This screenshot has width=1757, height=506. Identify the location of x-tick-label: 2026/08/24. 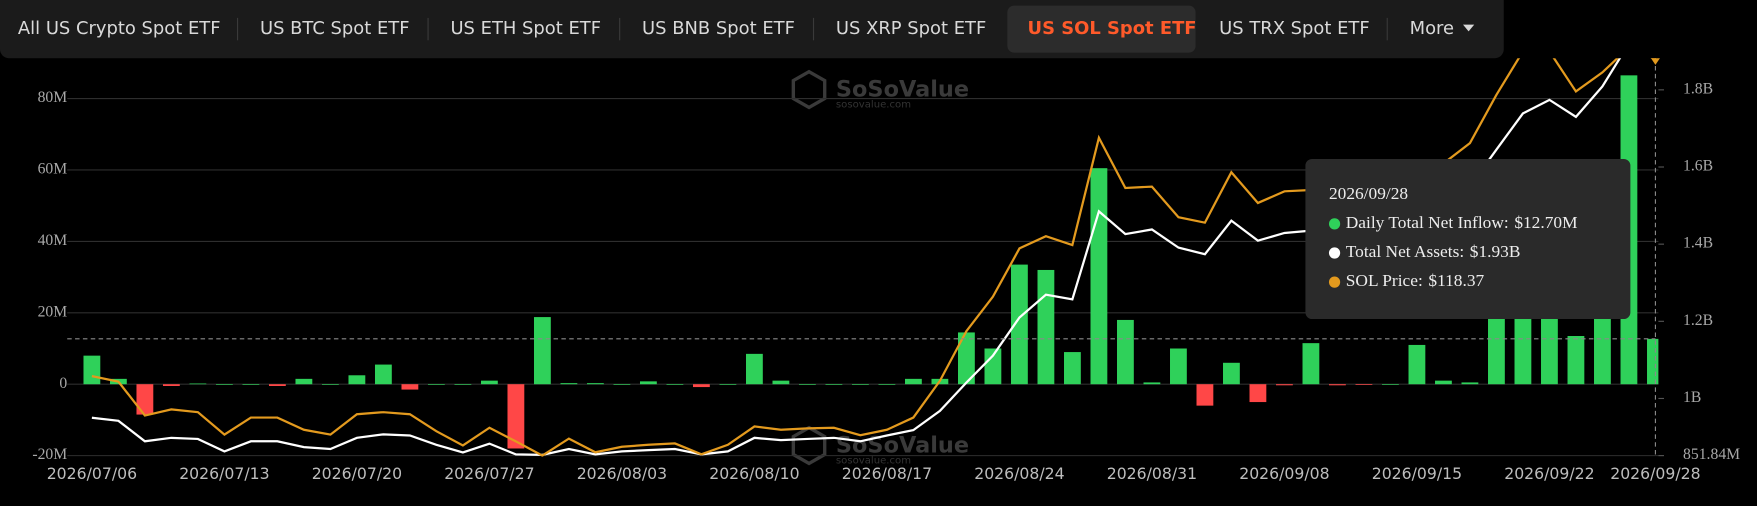
(1019, 473).